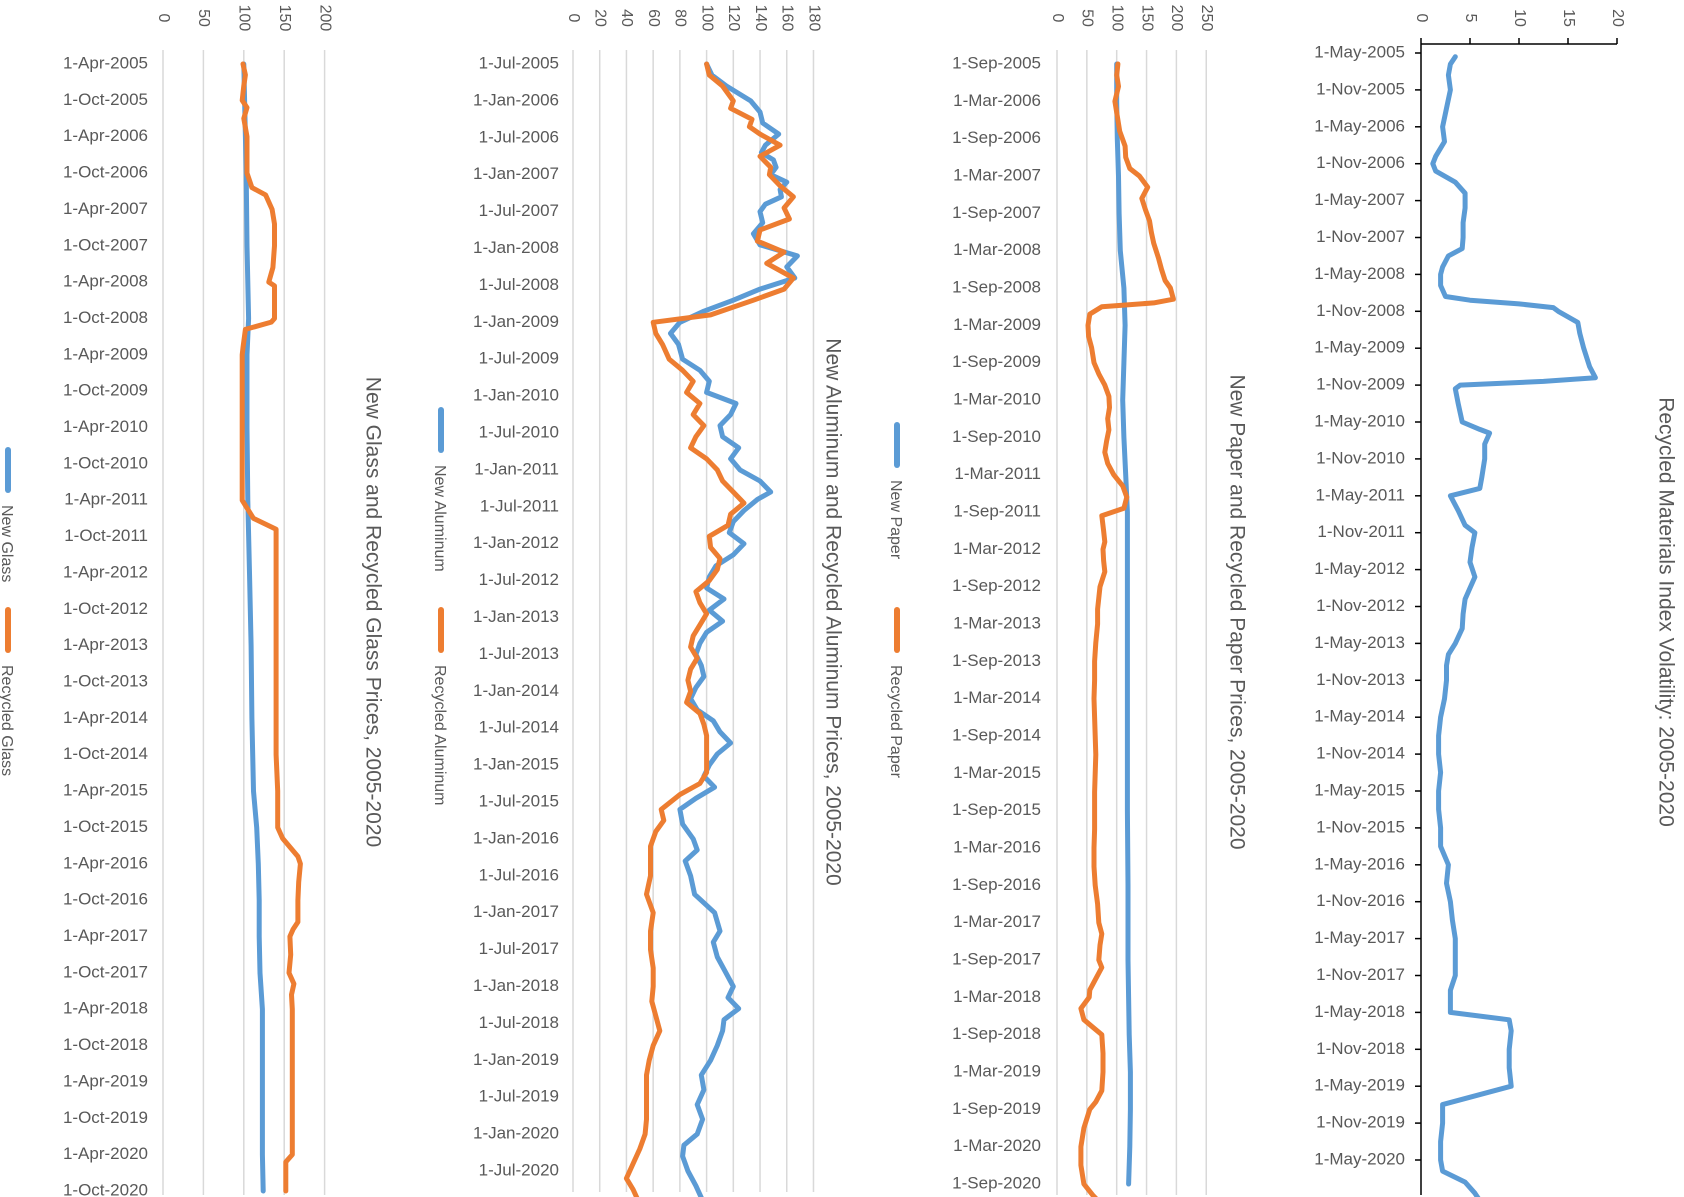  What do you see at coordinates (1359, 1011) in the screenshot?
I see `x-tick-label: 1-May-2018` at bounding box center [1359, 1011].